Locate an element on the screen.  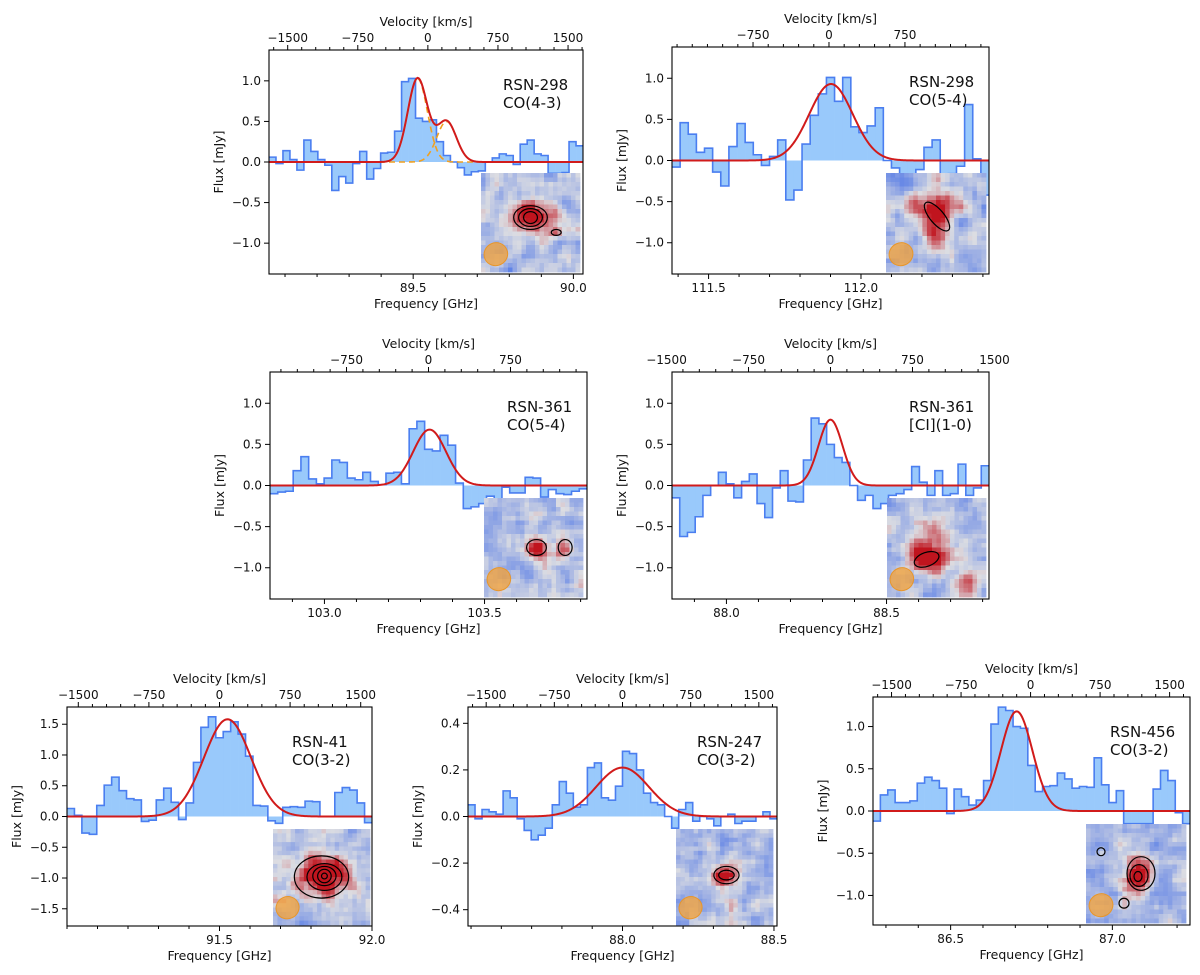
y-tick-label: 0.0 is located at coordinates (654, 486).